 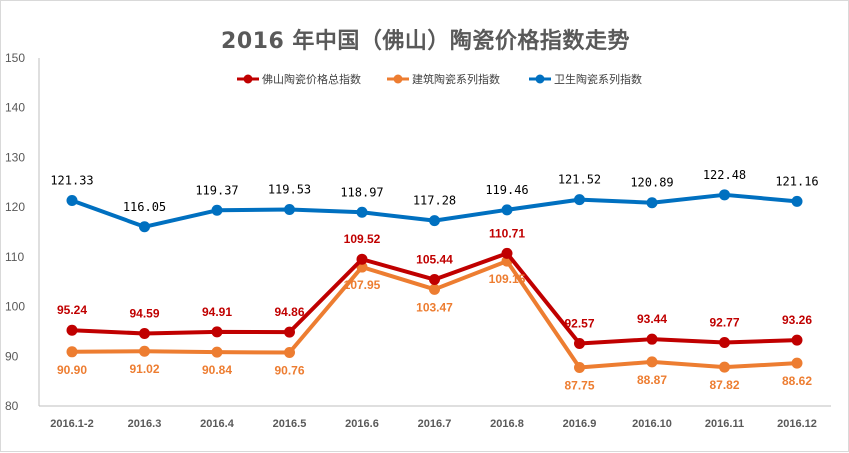 I want to click on x-tick-label: 2016.10, so click(x=652, y=424).